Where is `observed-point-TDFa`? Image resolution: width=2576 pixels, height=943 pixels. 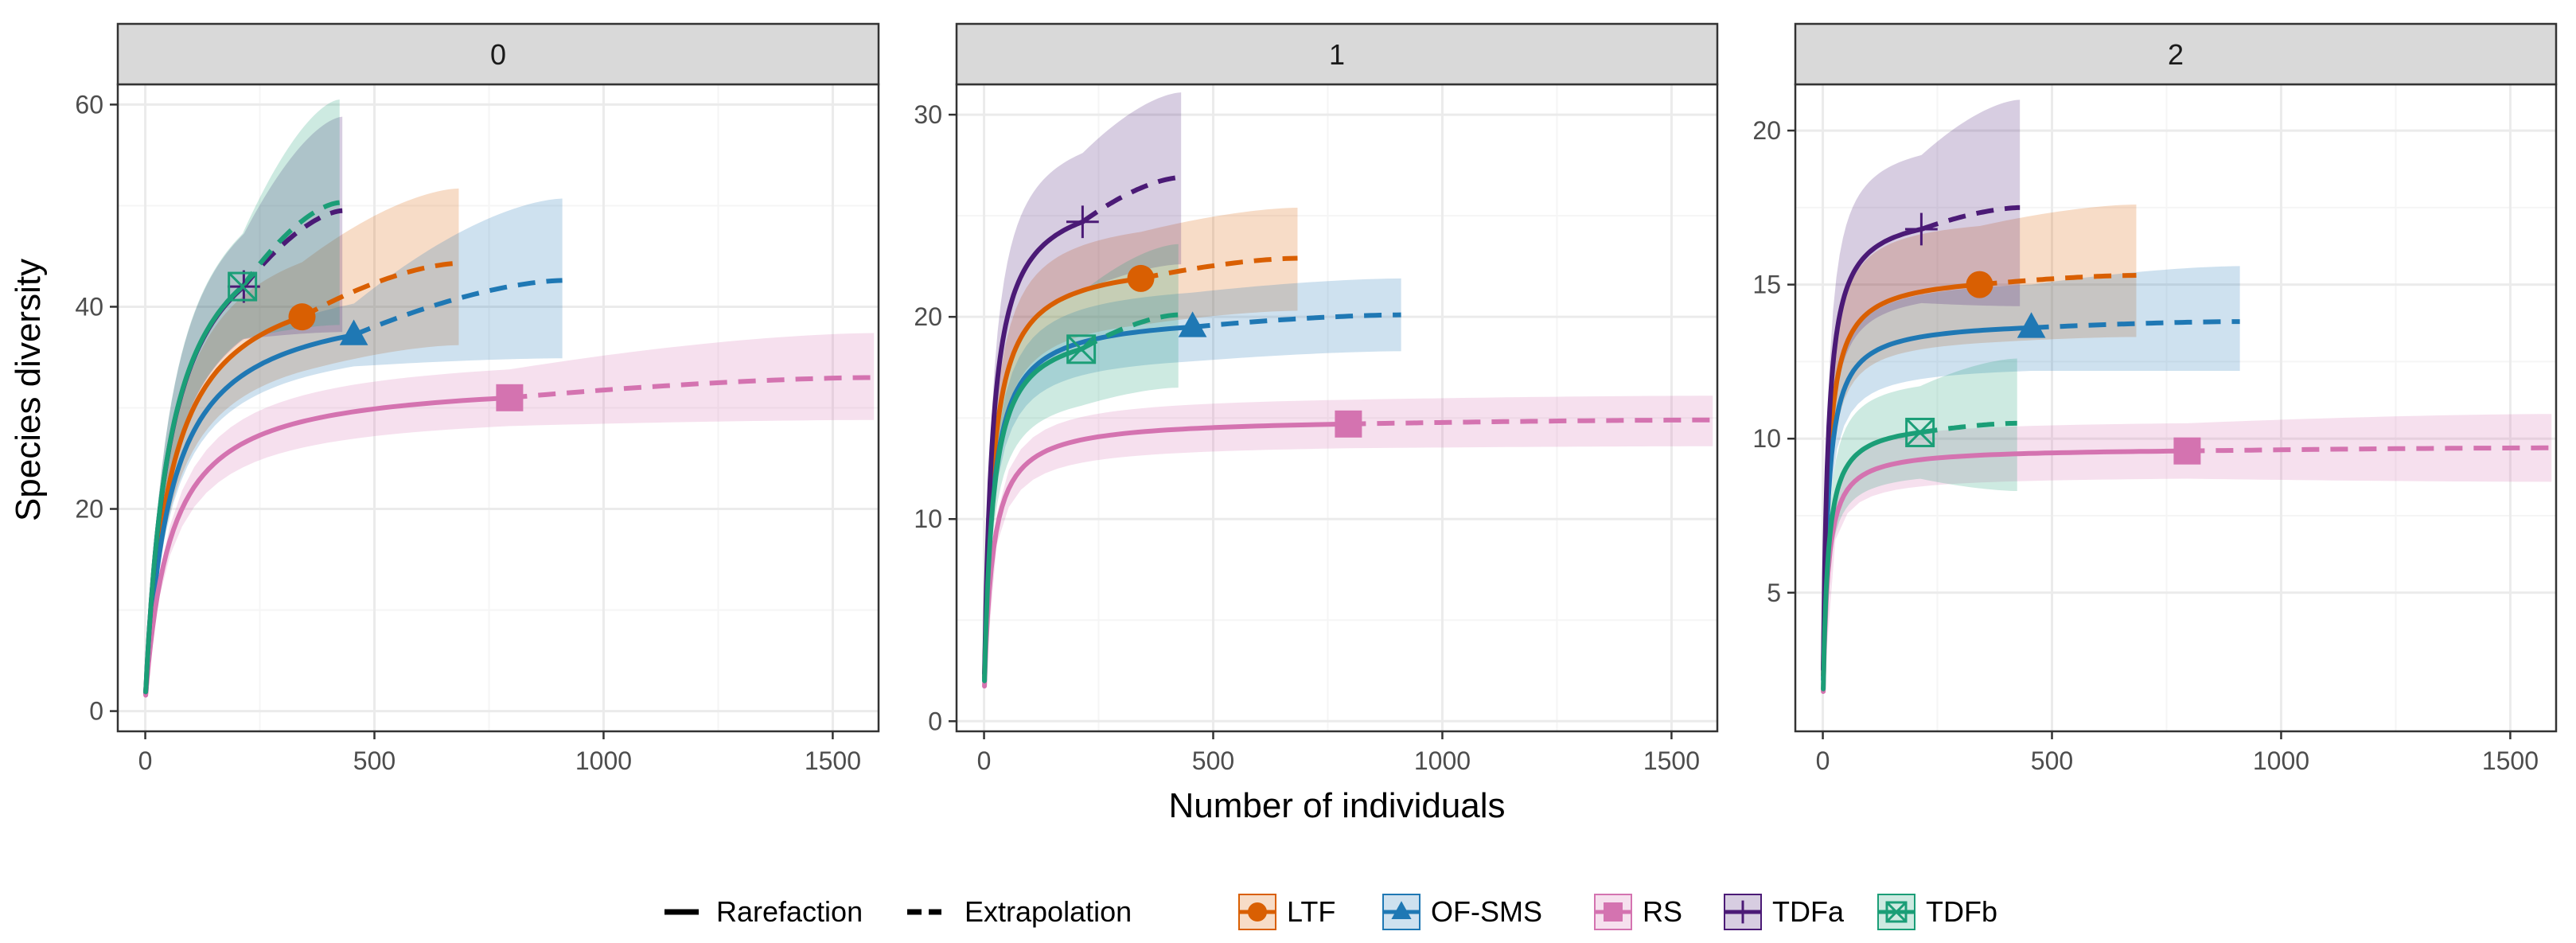 observed-point-TDFa is located at coordinates (1082, 222).